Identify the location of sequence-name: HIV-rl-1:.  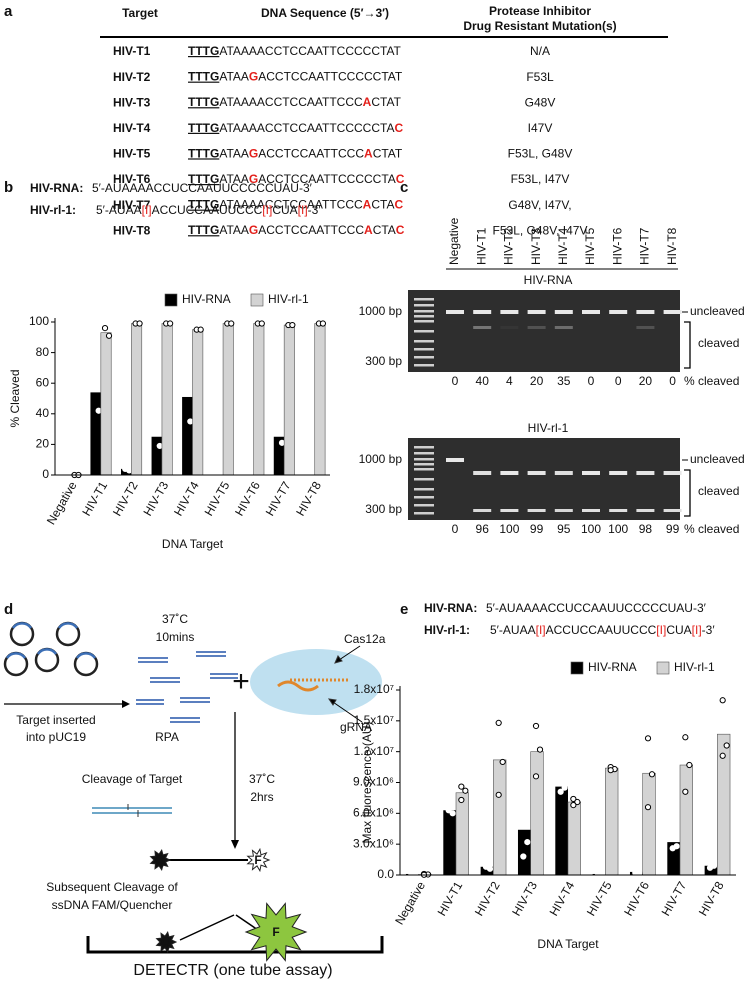
(447, 630).